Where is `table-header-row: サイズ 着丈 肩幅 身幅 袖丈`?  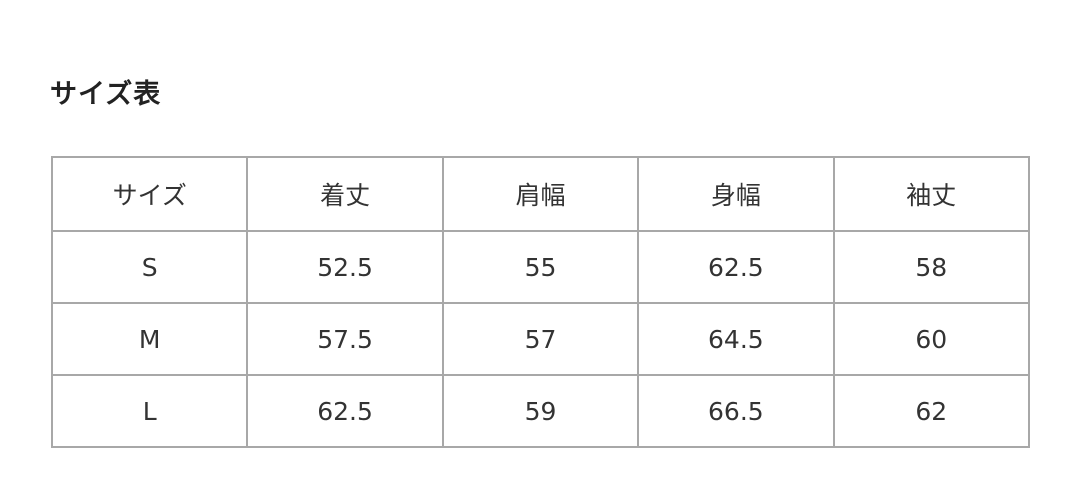 table-header-row: サイズ 着丈 肩幅 身幅 袖丈 is located at coordinates (540, 194).